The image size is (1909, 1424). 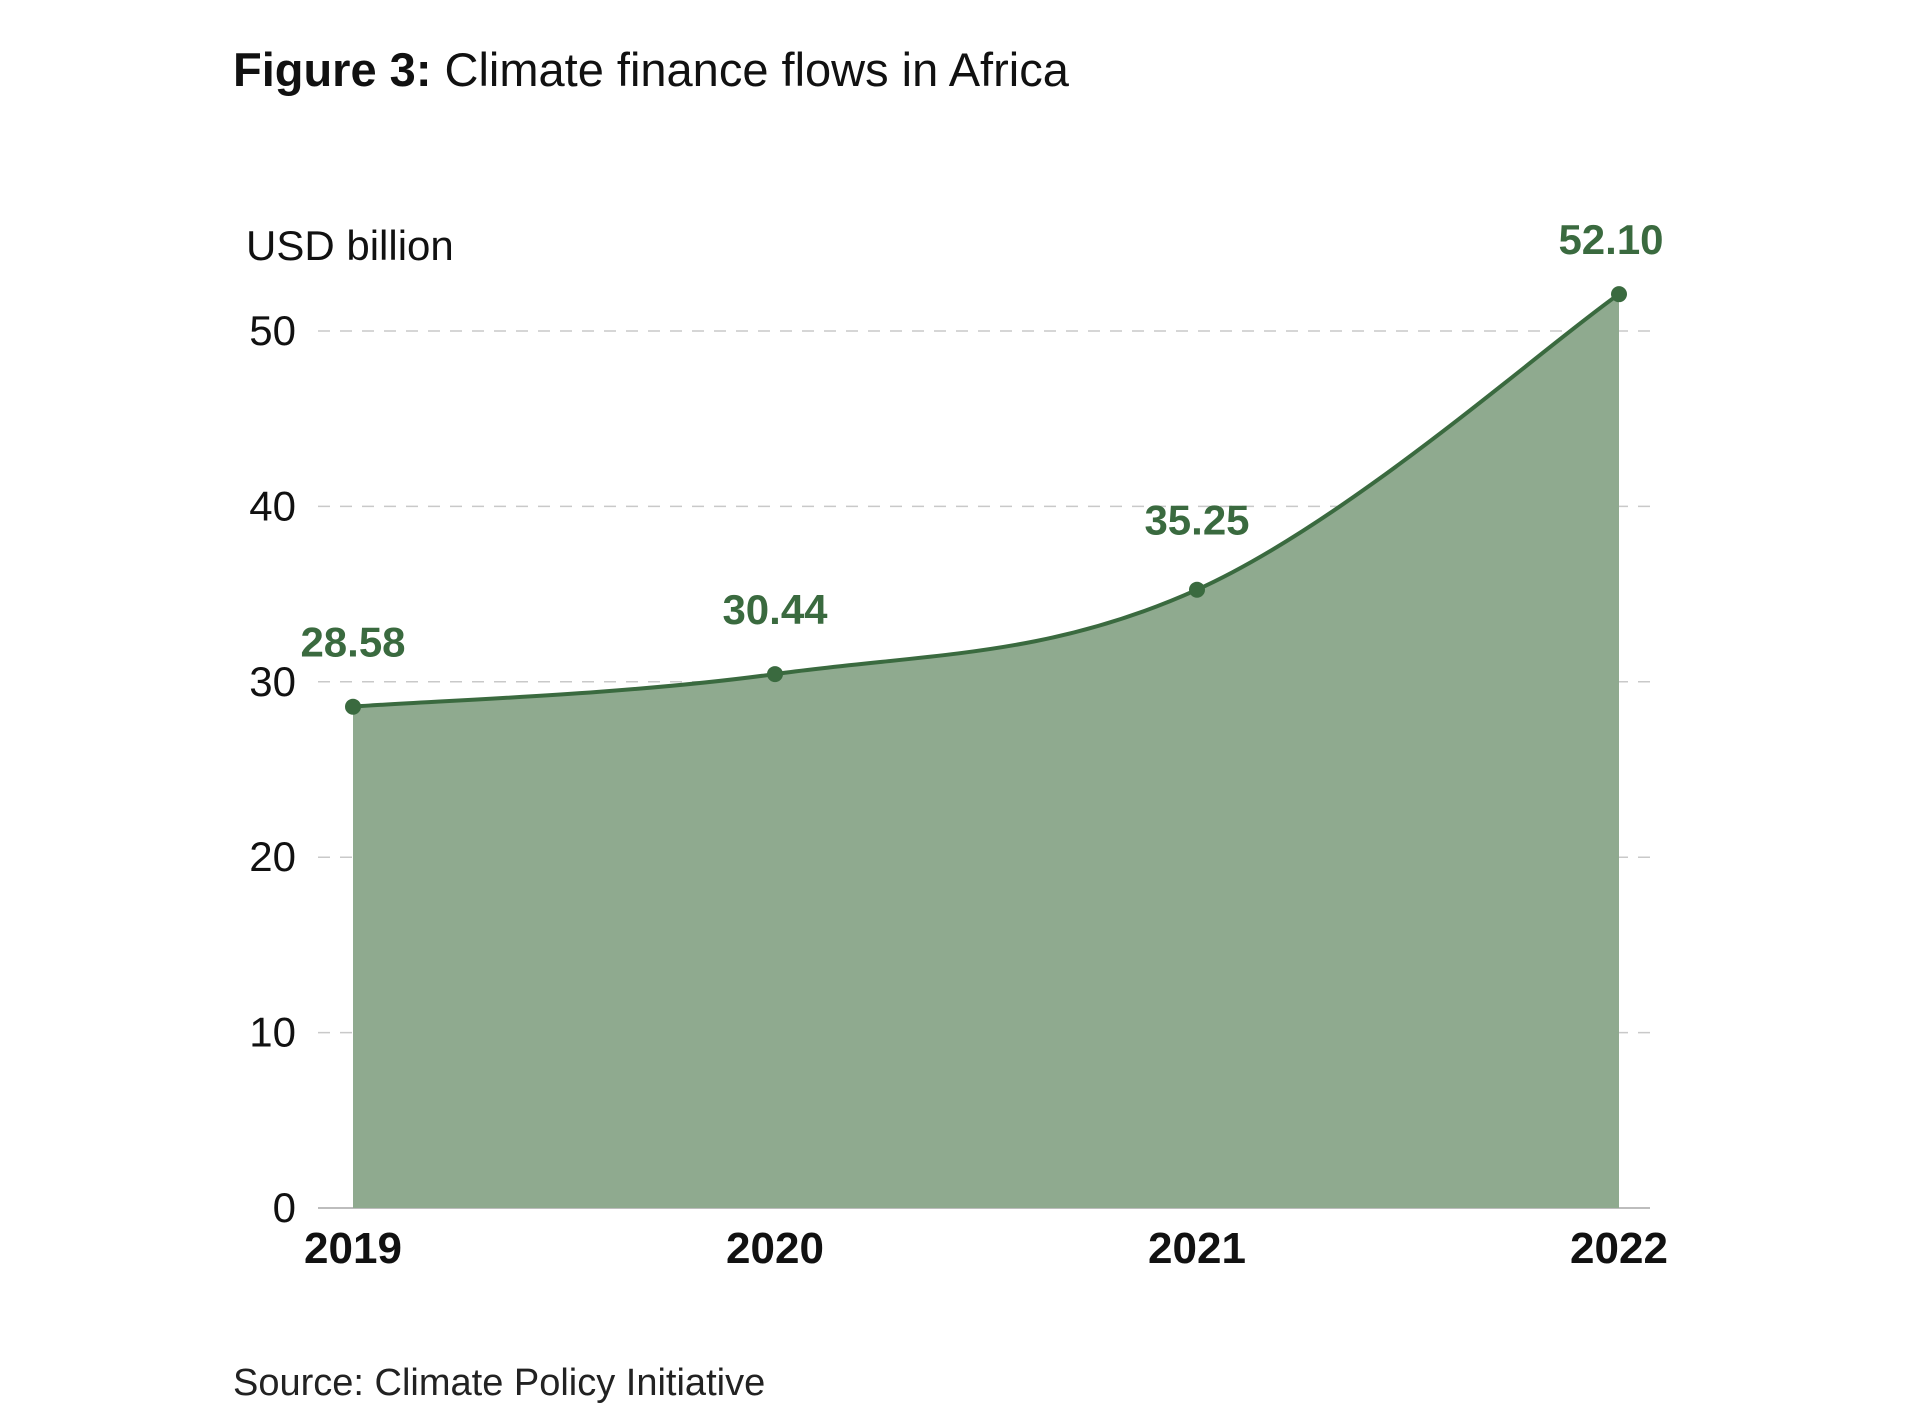 What do you see at coordinates (352, 642) in the screenshot?
I see `data-label: 28.58` at bounding box center [352, 642].